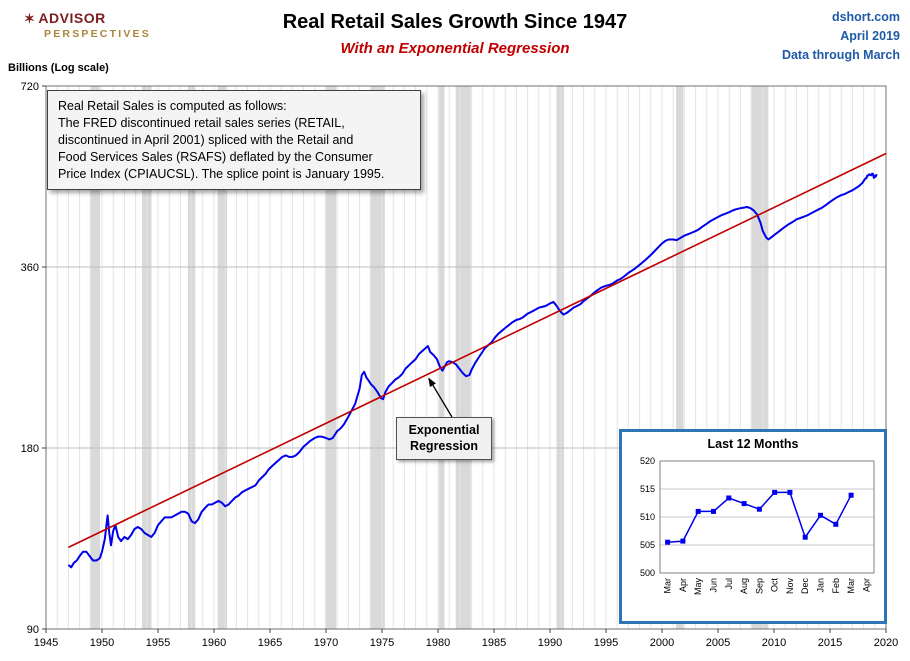 The width and height of the screenshot is (910, 661). Describe the element at coordinates (805, 586) in the screenshot. I see `svg-text: Dec` at that location.